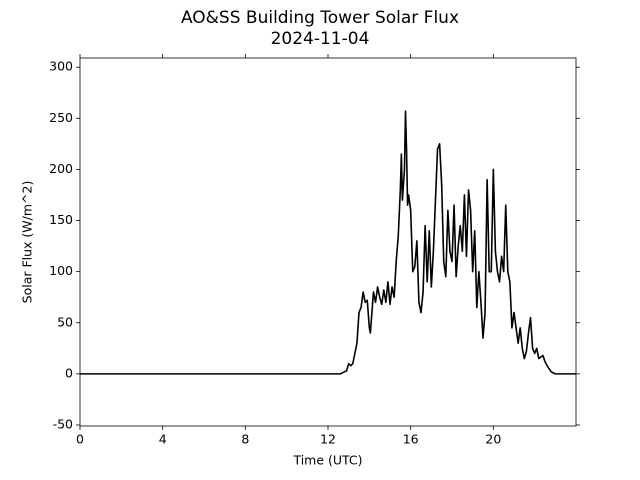  I want to click on x-tick-label: 12, so click(328, 439).